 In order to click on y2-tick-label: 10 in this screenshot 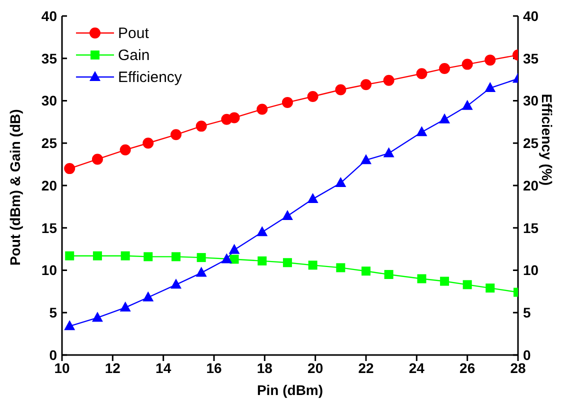, I will do `click(531, 270)`.